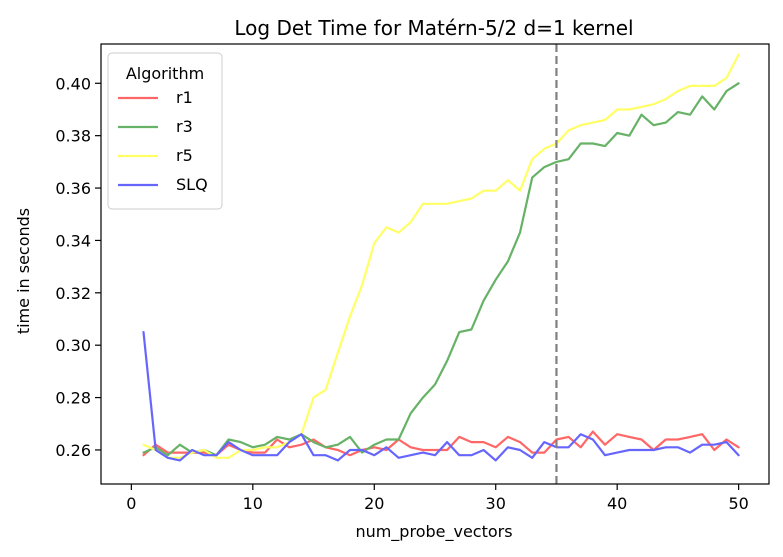  What do you see at coordinates (73, 240) in the screenshot?
I see `y-tick-label: 0.34` at bounding box center [73, 240].